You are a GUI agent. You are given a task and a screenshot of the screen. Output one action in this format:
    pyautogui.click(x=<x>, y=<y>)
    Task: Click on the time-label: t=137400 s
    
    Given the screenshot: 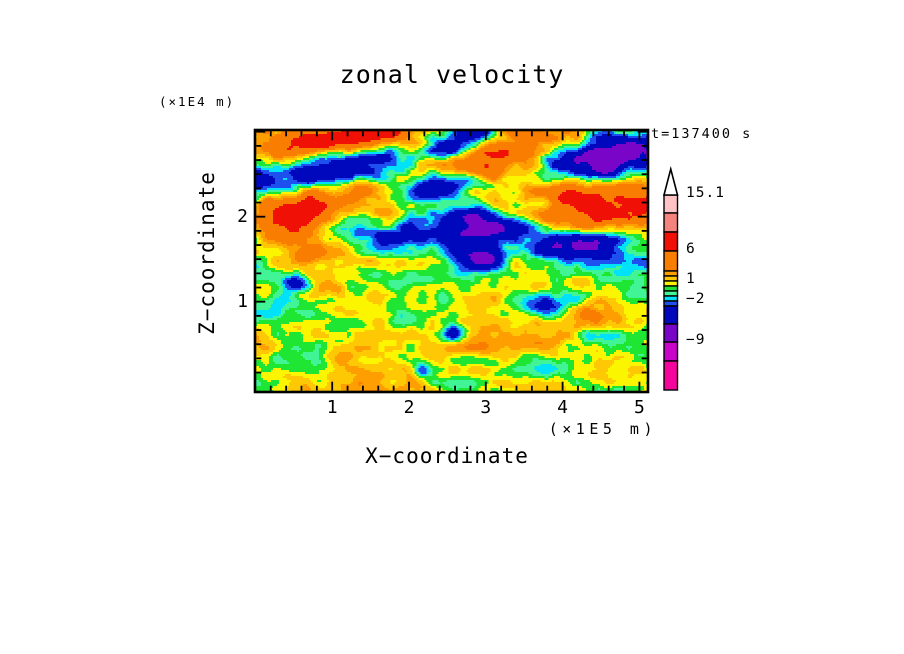 What is the action you would take?
    pyautogui.click(x=702, y=134)
    